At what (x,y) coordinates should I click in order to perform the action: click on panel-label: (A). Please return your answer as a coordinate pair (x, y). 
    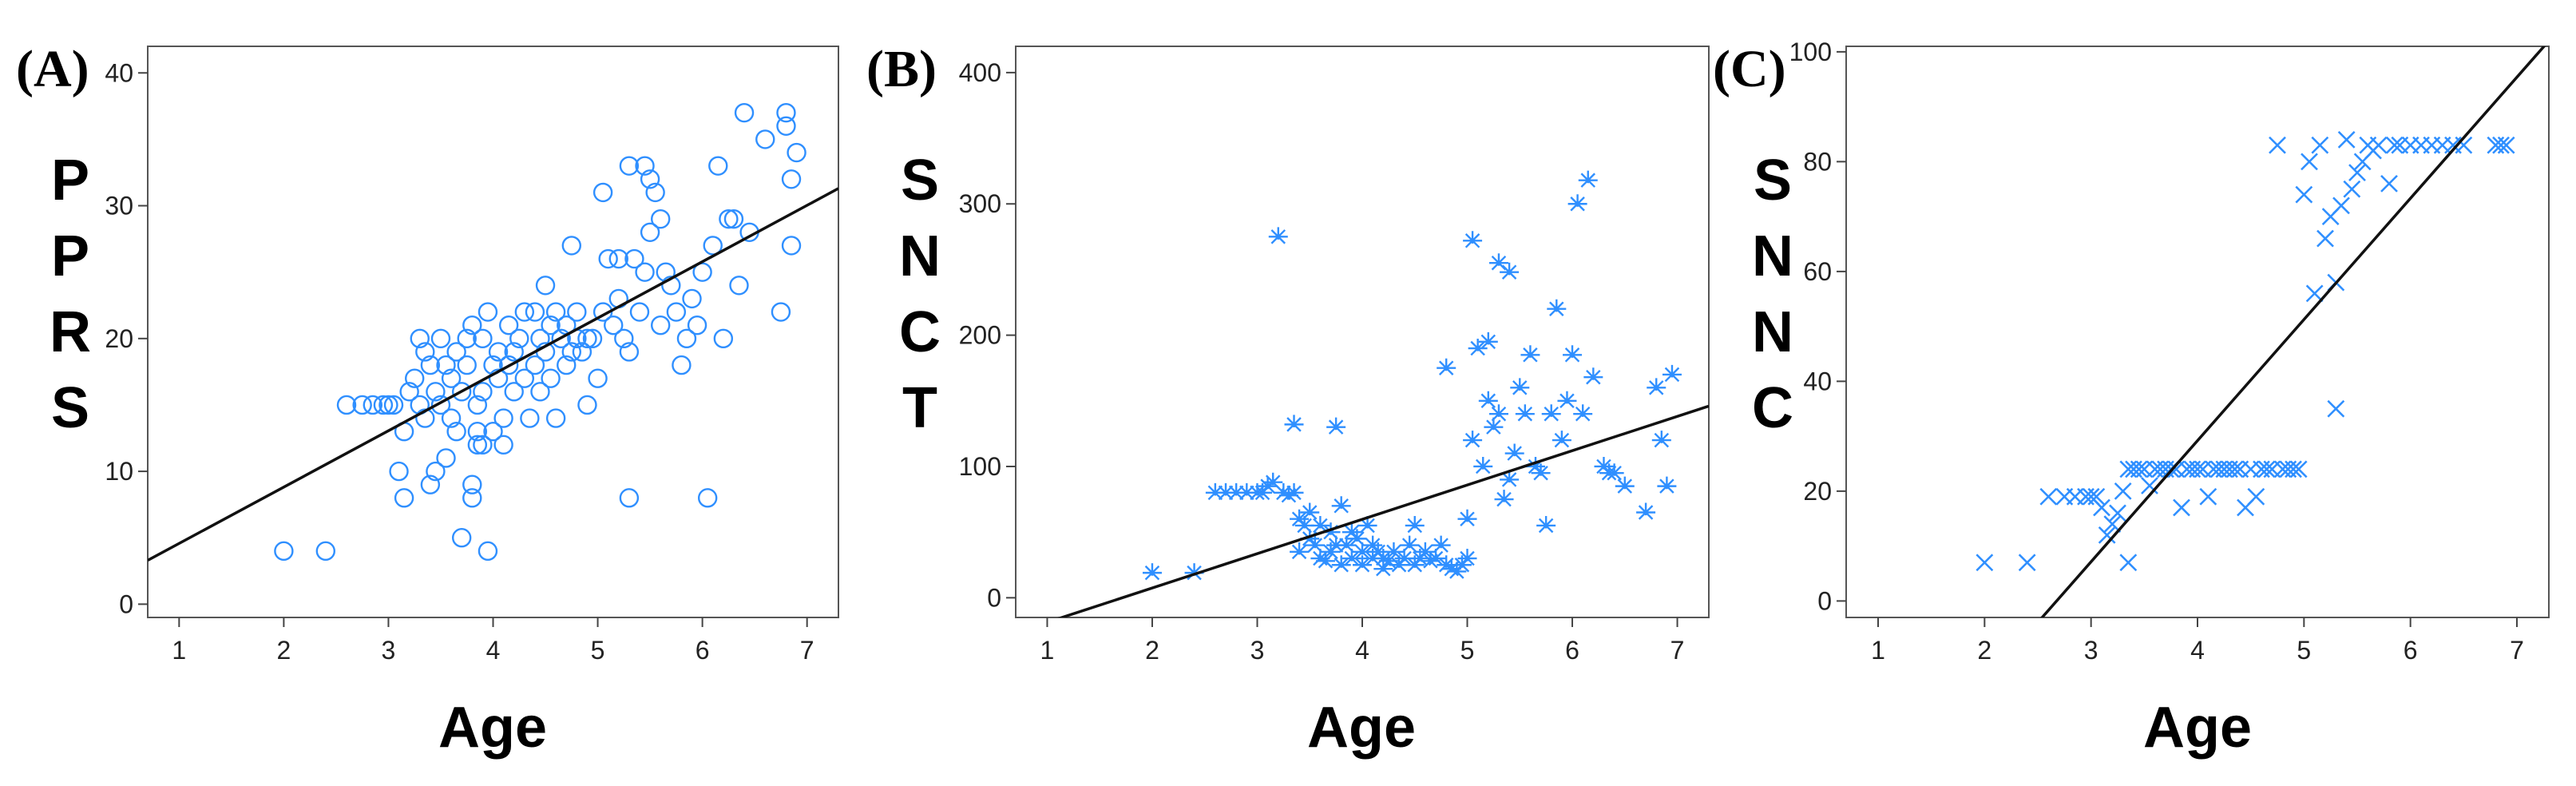
    Looking at the image, I should click on (53, 69).